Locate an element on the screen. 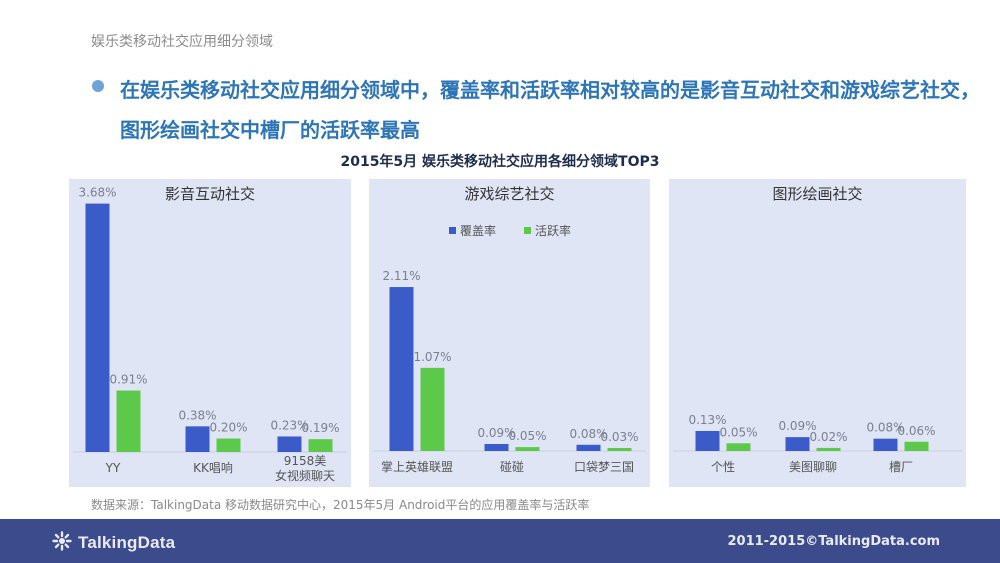 This screenshot has width=1000, height=563. category-label-line: 9158美 is located at coordinates (305, 461).